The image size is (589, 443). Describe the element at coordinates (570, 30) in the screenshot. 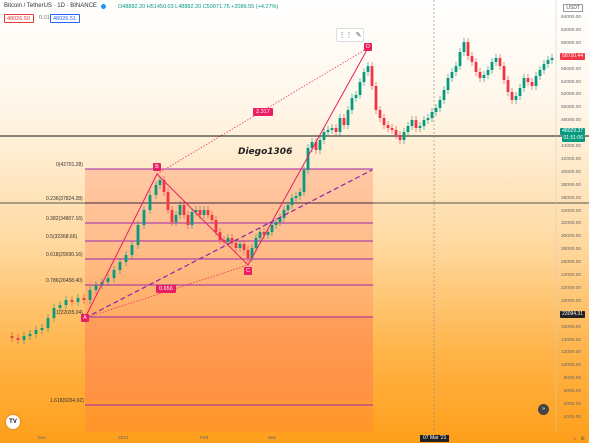

I see `price-axis-label: 62000.00` at that location.